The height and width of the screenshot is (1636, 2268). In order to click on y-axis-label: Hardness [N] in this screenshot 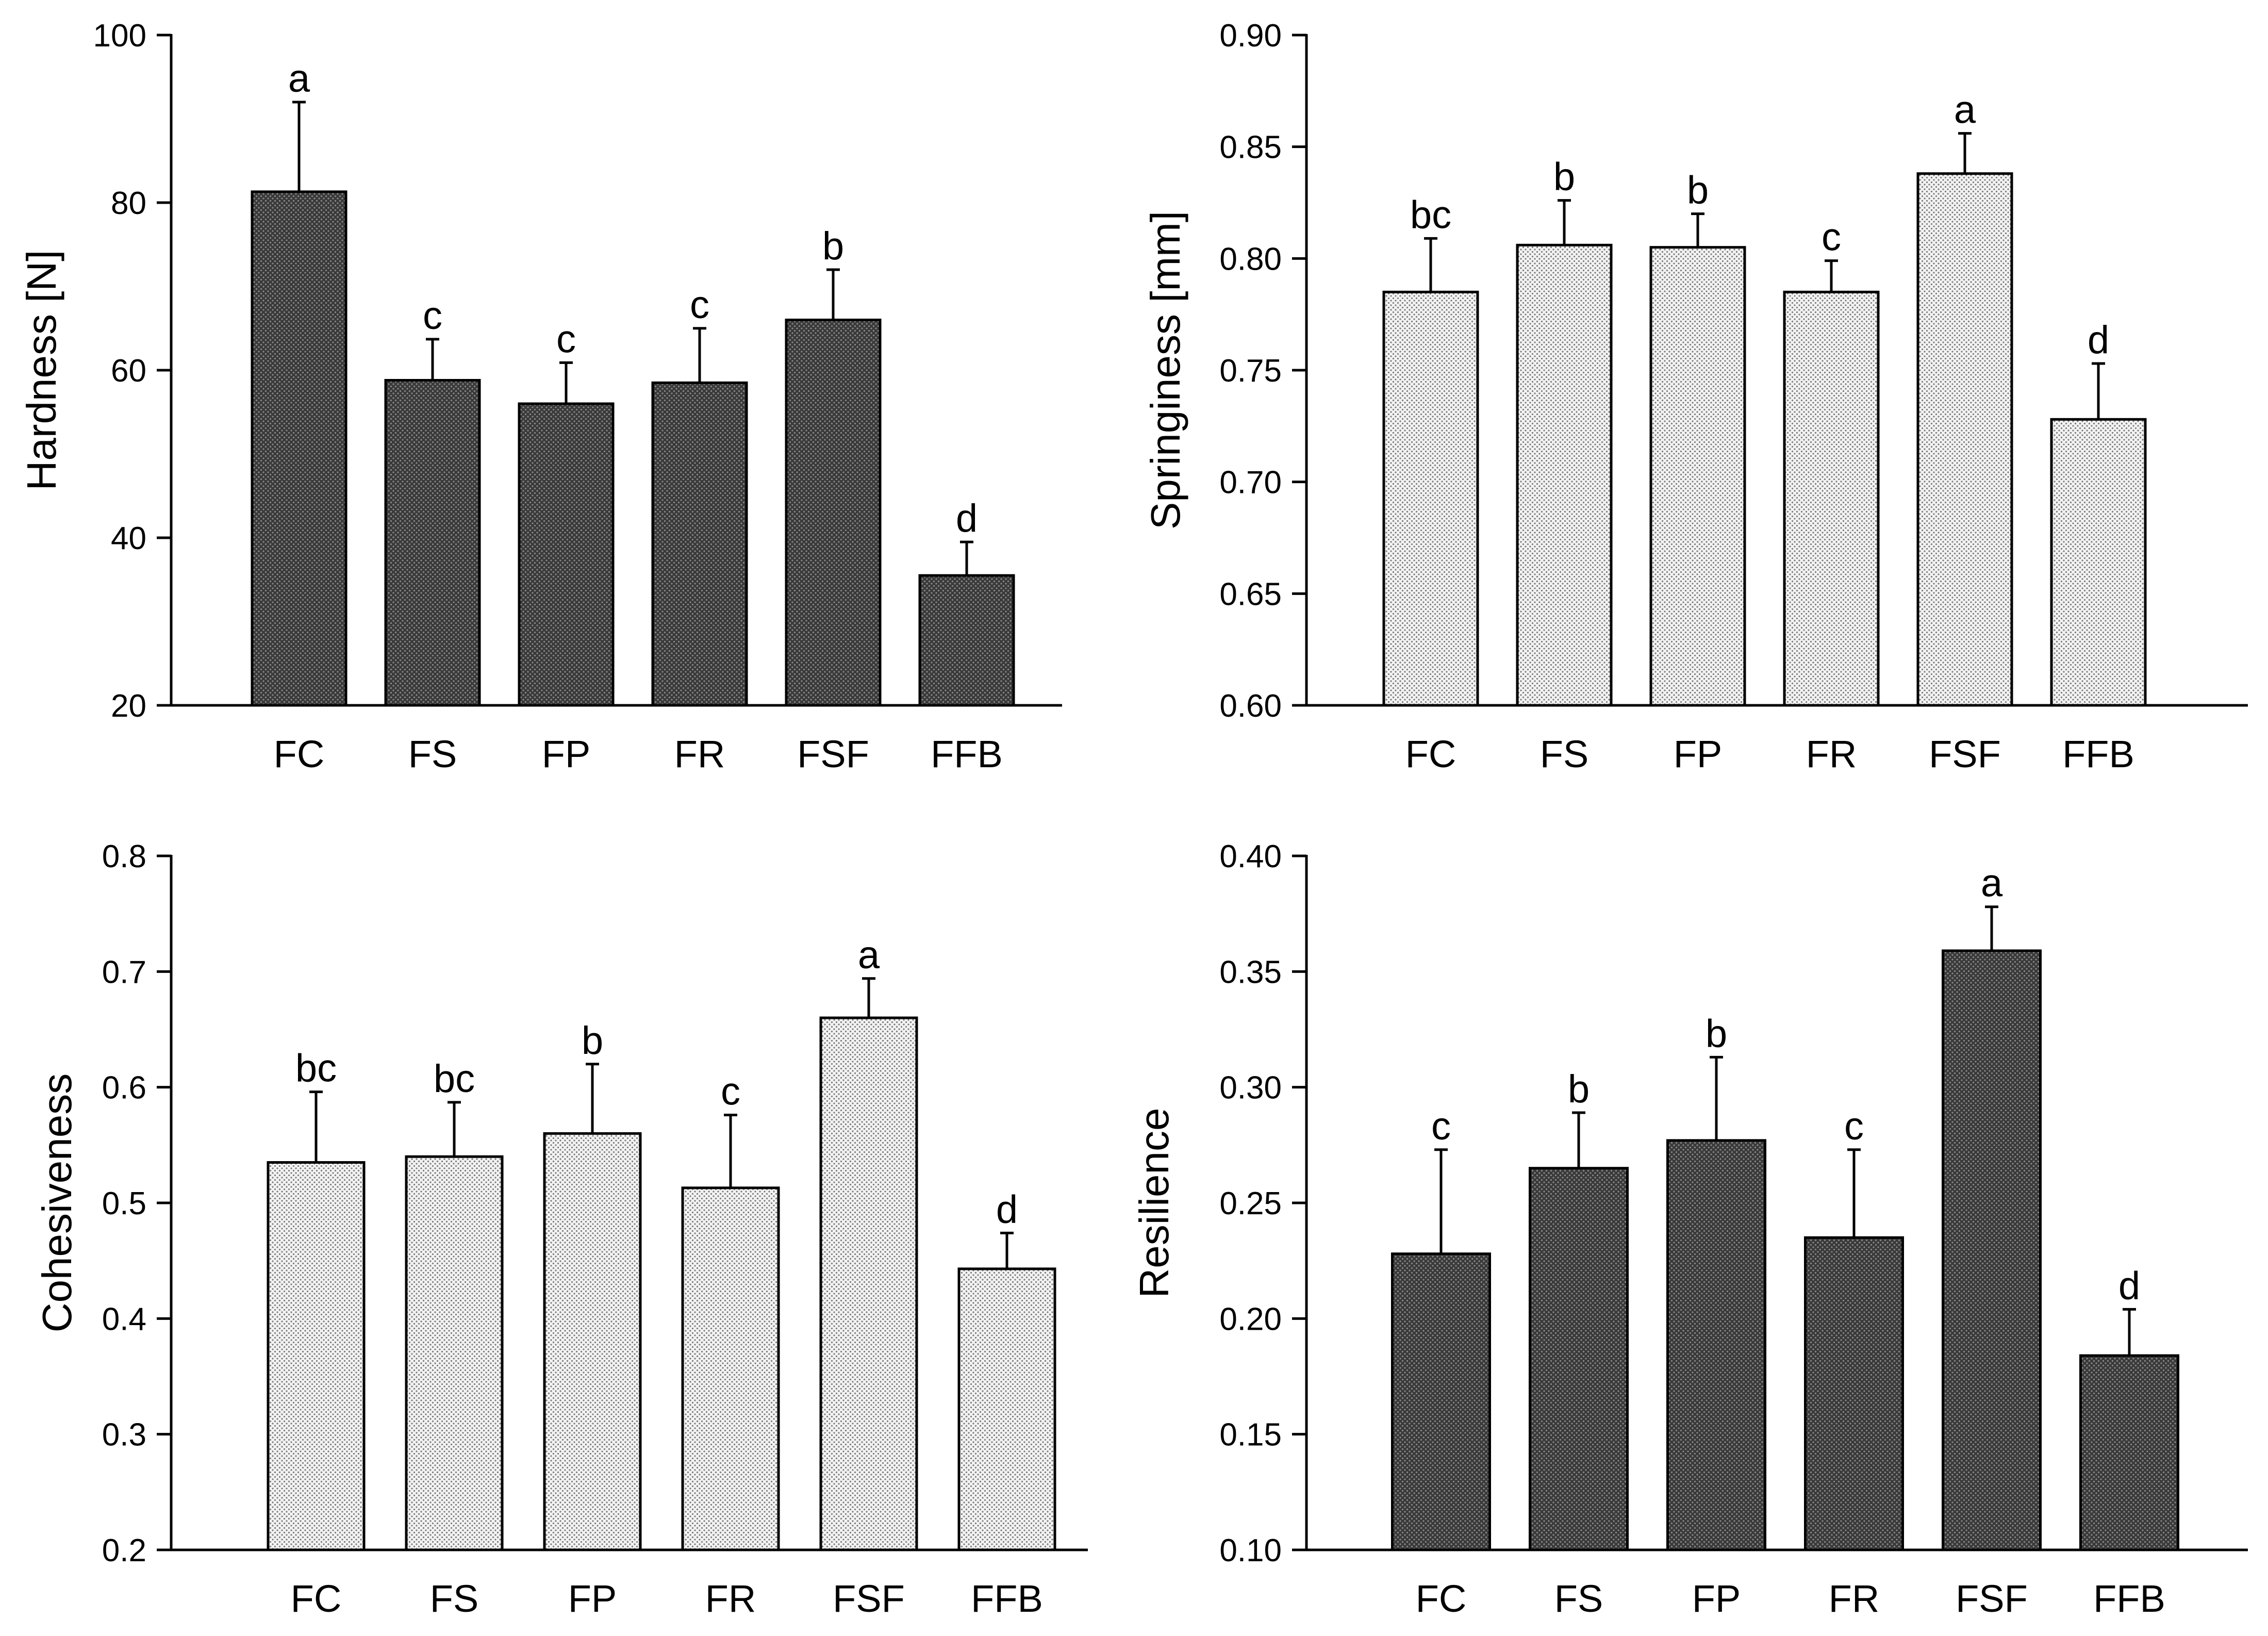, I will do `click(41, 370)`.